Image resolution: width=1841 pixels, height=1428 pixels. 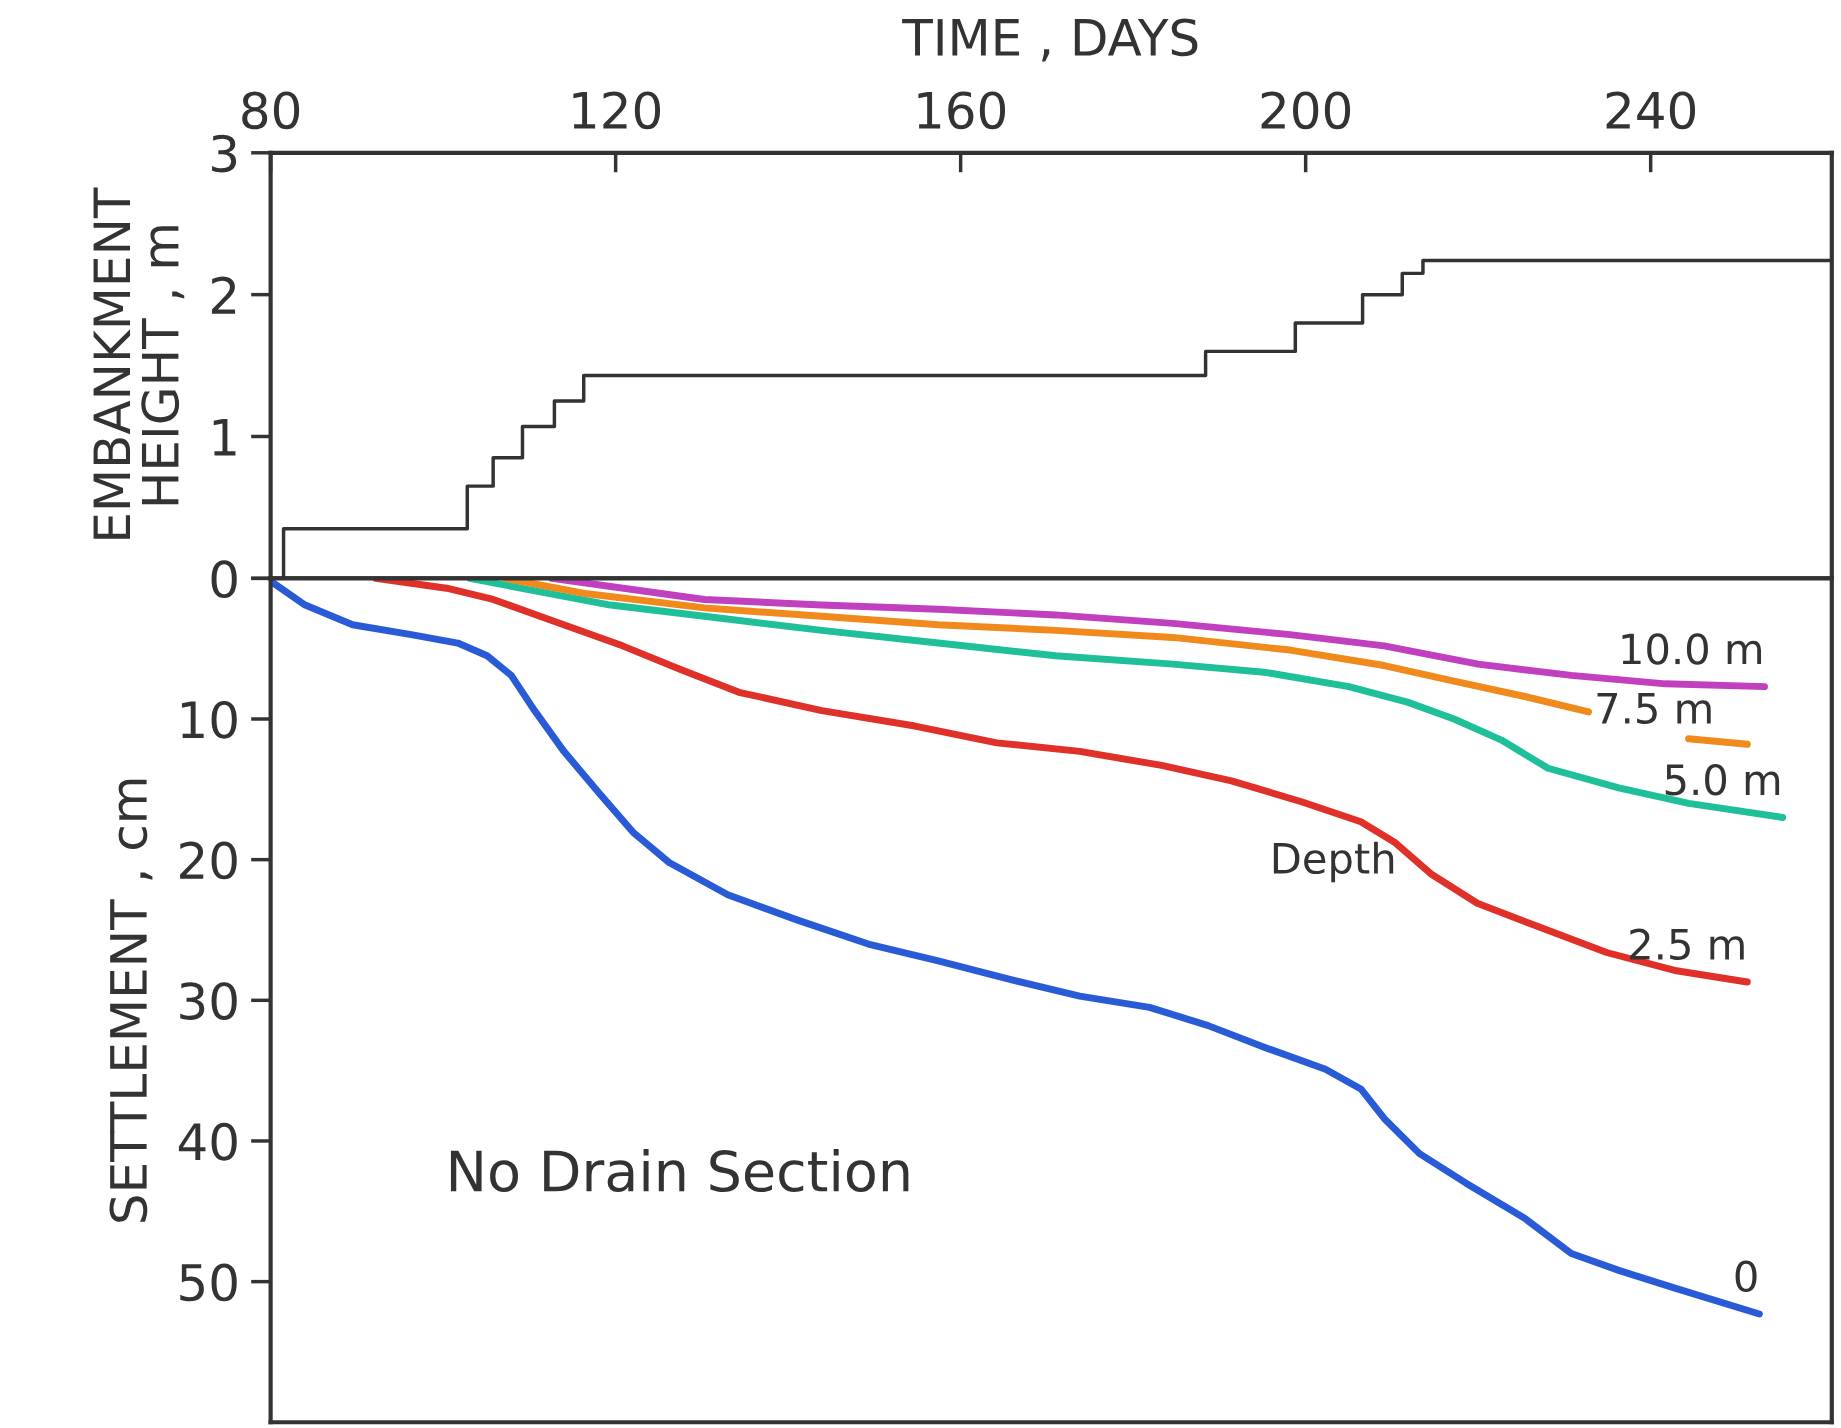 I want to click on y-tick-label: 0, so click(x=224, y=579).